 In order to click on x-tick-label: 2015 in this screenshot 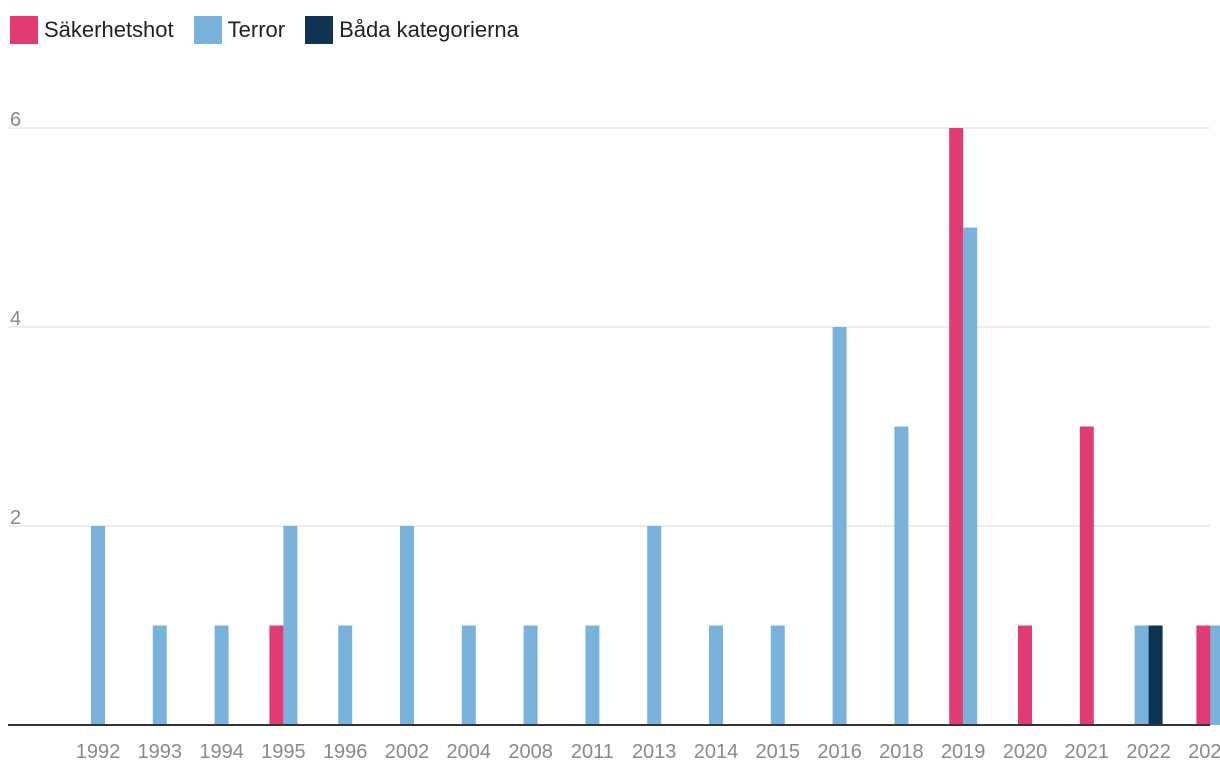, I will do `click(778, 752)`.